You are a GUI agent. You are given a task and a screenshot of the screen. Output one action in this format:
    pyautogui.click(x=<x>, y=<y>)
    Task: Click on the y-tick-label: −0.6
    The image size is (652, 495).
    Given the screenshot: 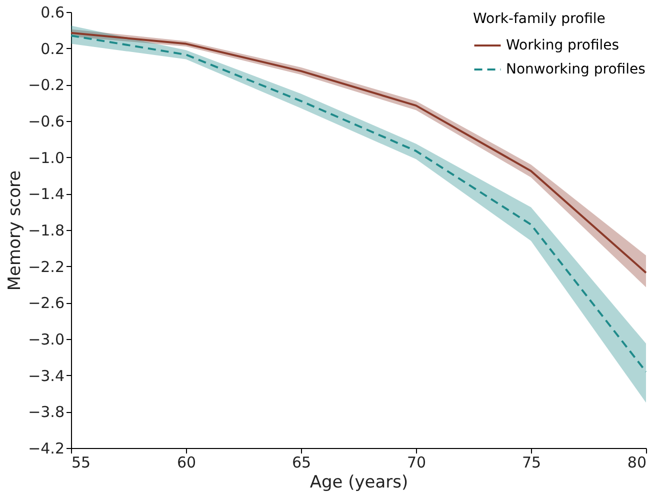 What is the action you would take?
    pyautogui.click(x=46, y=121)
    